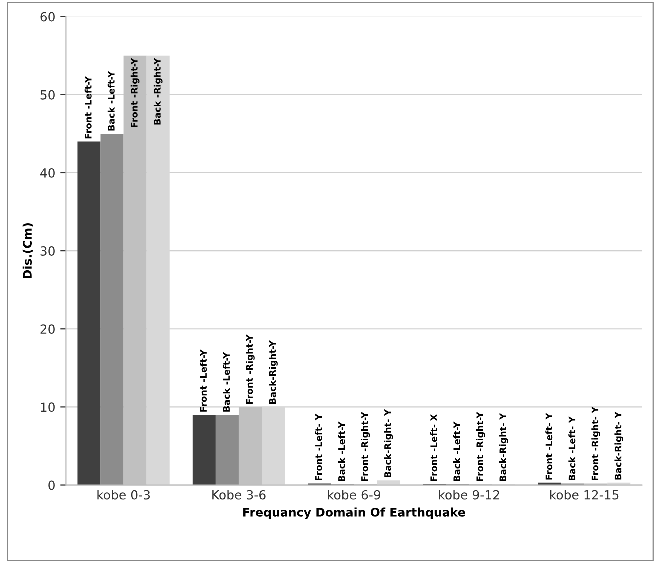 Image resolution: width=662 pixels, height=561 pixels. What do you see at coordinates (355, 514) in the screenshot?
I see `x-axis-title: Frequancy Domain Of Earthquake` at bounding box center [355, 514].